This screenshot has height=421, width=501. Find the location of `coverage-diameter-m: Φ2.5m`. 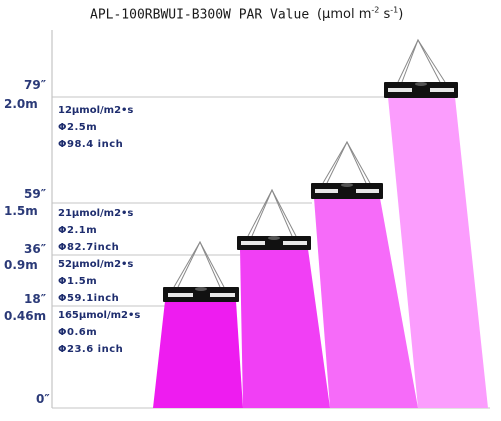

coverage-diameter-m: Φ2.5m is located at coordinates (78, 127).